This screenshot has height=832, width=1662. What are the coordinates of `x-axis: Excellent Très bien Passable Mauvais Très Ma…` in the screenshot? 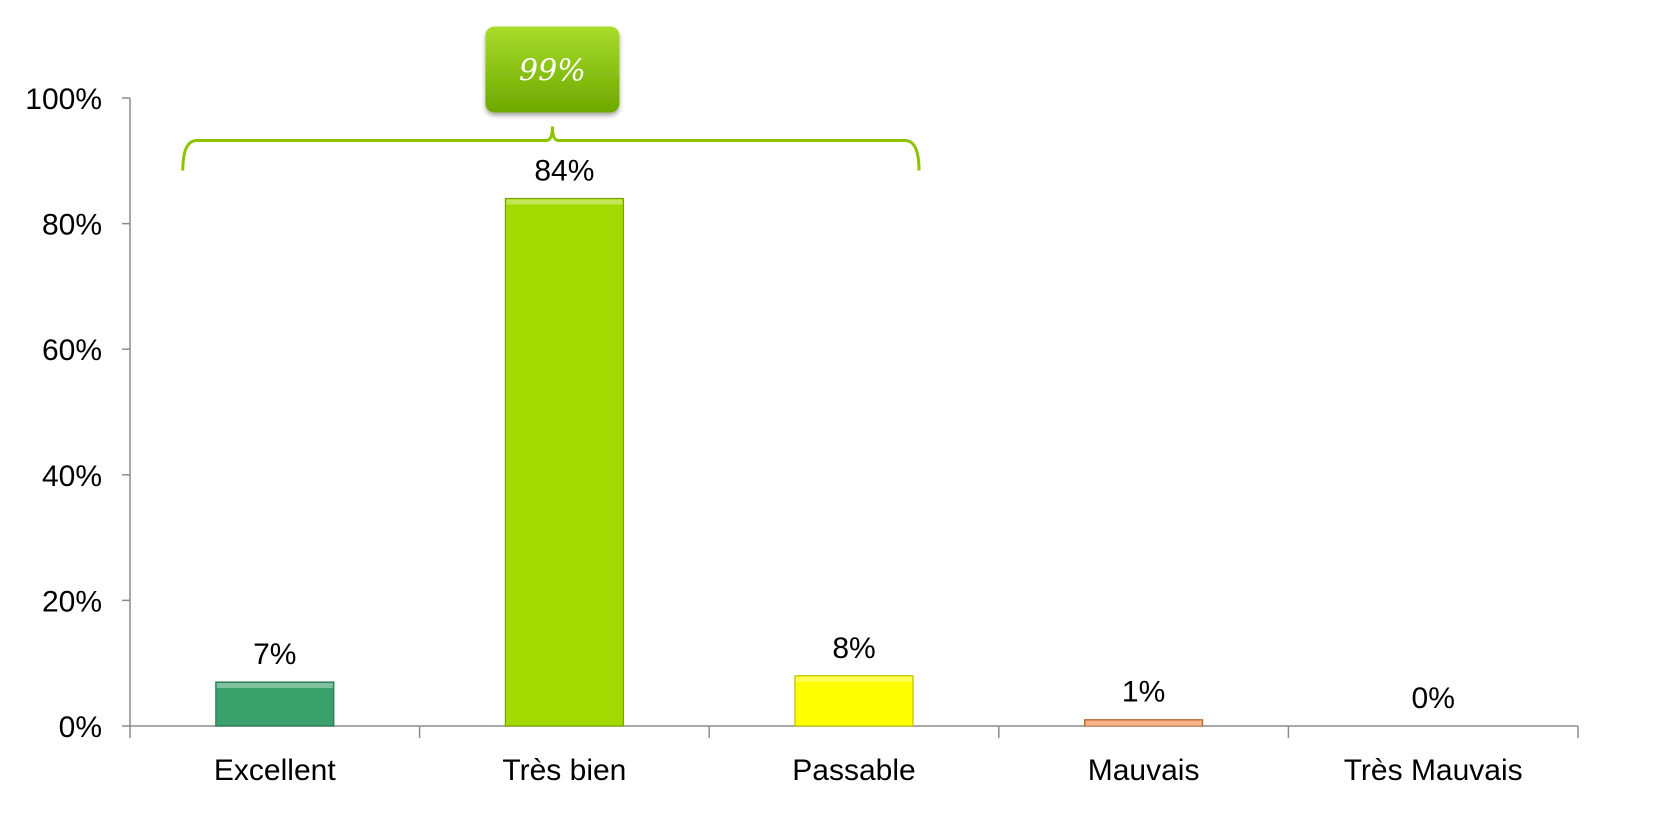 It's located at (854, 756).